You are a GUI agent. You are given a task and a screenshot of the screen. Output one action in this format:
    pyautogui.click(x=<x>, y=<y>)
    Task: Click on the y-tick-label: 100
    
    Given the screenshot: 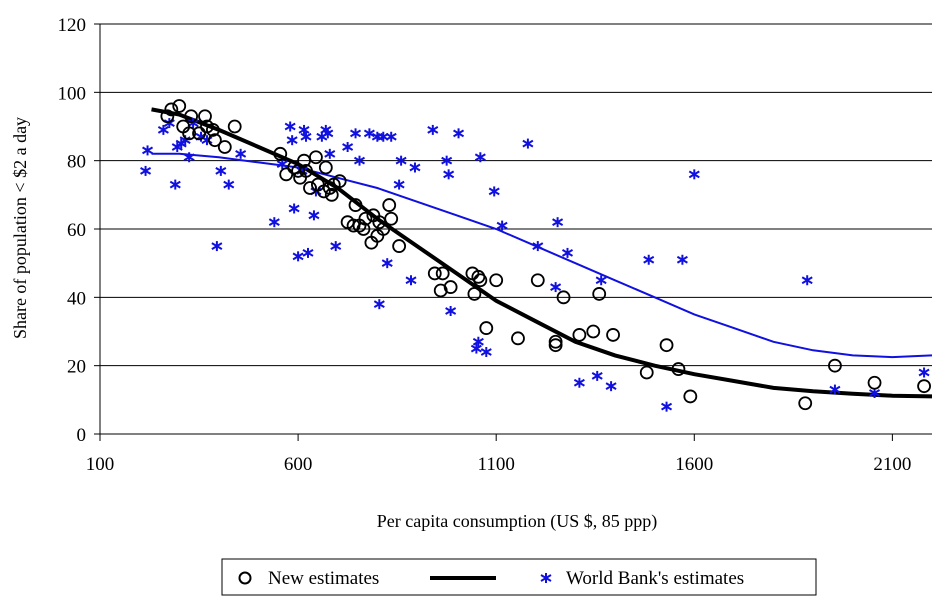 What is the action you would take?
    pyautogui.click(x=72, y=93)
    